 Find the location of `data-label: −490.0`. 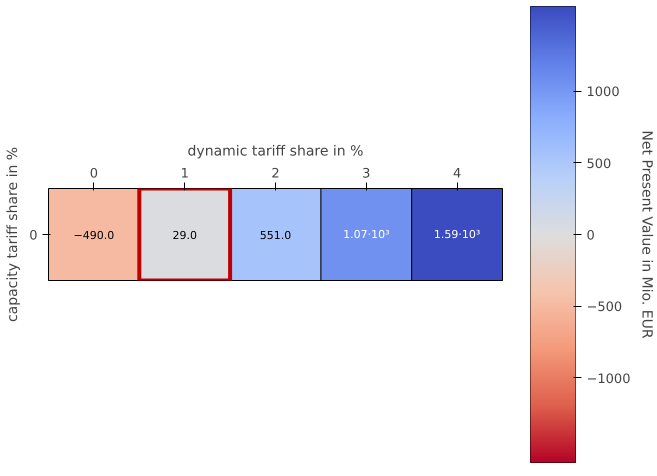

data-label: −490.0 is located at coordinates (94, 235).